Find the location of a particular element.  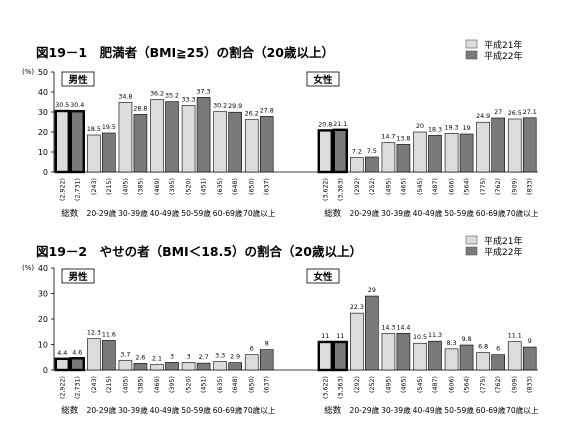

bar-value-label: 8.3 is located at coordinates (452, 343).